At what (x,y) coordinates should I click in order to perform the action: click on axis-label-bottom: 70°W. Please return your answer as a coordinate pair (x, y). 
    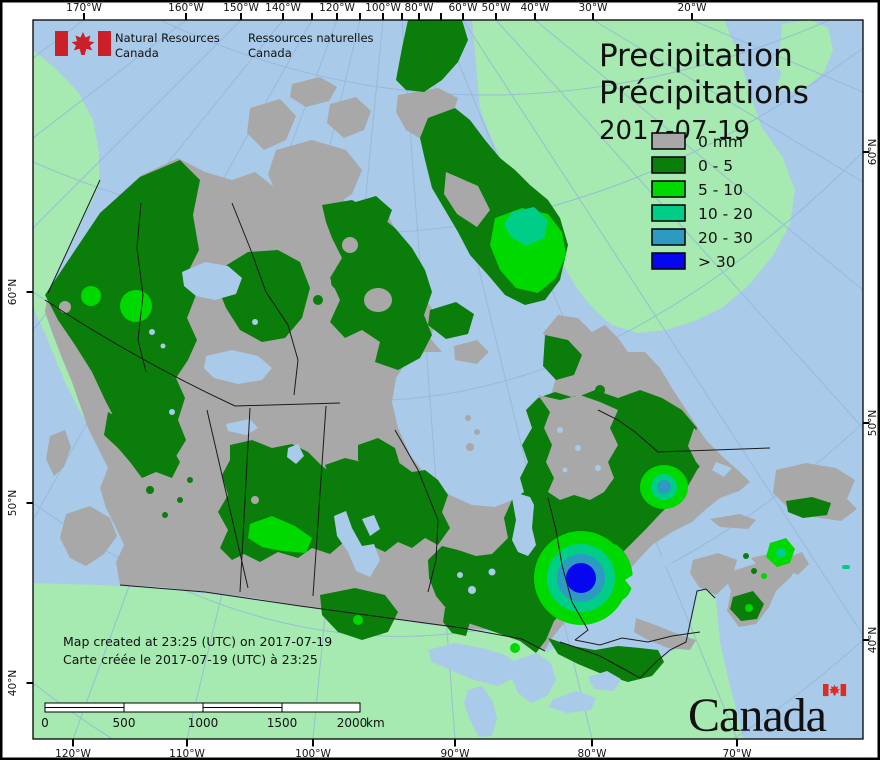
    Looking at the image, I should click on (738, 754).